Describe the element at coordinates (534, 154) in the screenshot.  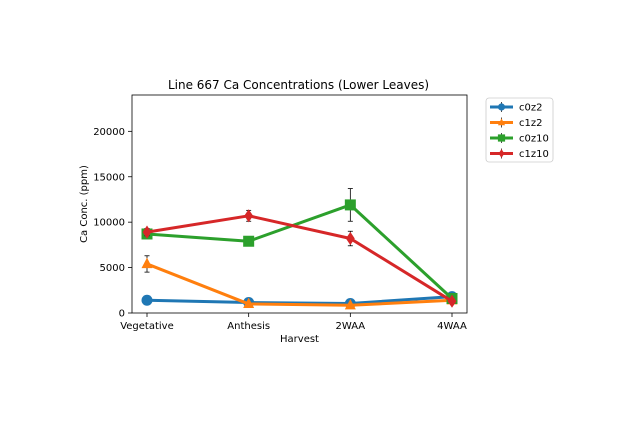
I see `legend-label: c1z10` at that location.